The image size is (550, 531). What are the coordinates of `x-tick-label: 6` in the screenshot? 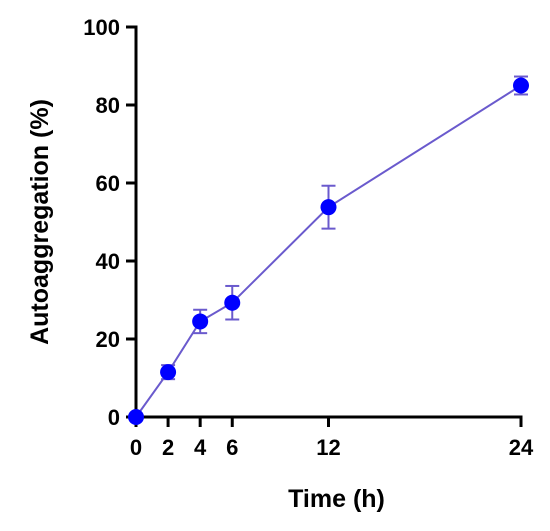 It's located at (232, 447).